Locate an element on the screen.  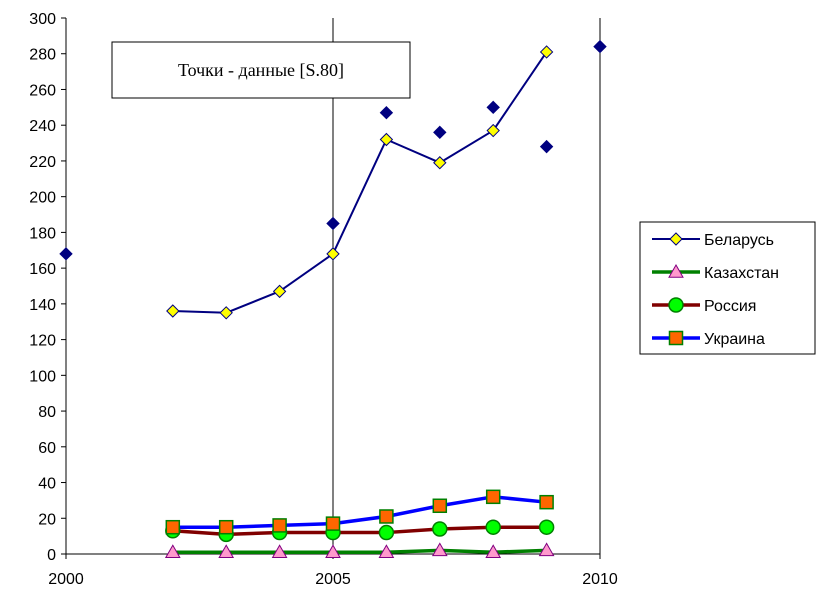
annotation-box: Точки - данные [S.80] is located at coordinates (261, 70).